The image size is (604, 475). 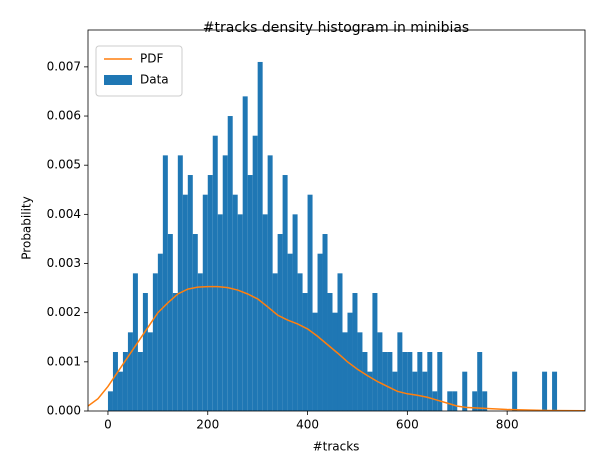 I want to click on y-tick-label: 0.001, so click(x=64, y=361).